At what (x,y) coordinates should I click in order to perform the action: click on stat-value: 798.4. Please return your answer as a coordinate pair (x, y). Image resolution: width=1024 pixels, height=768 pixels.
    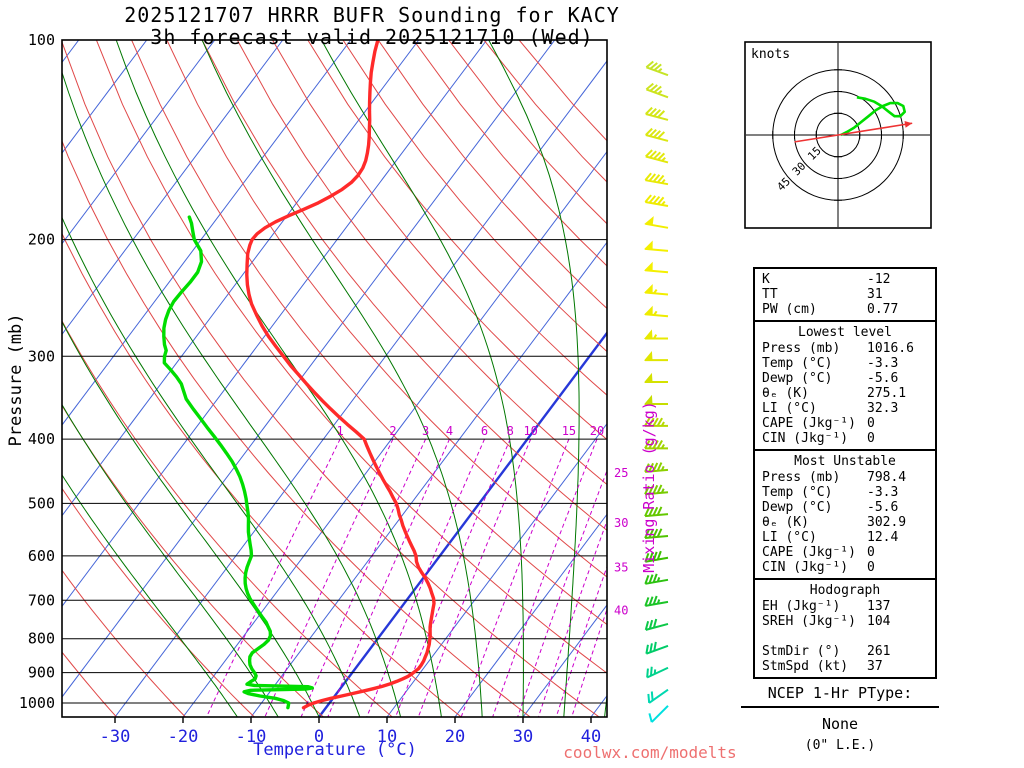
    Looking at the image, I should click on (887, 477).